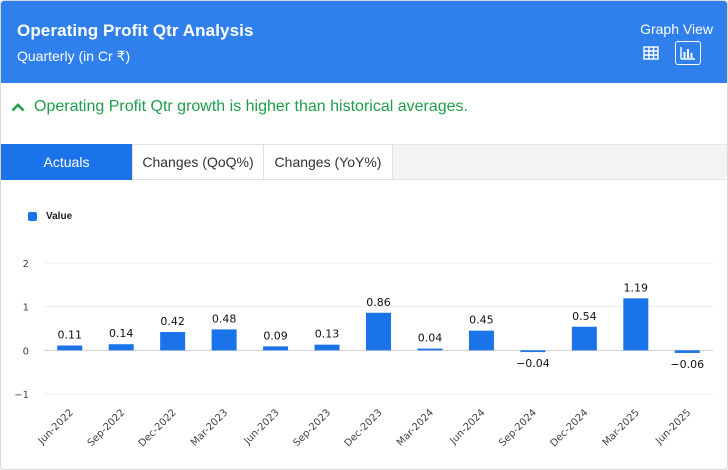  I want to click on legend-swatch, so click(32, 216).